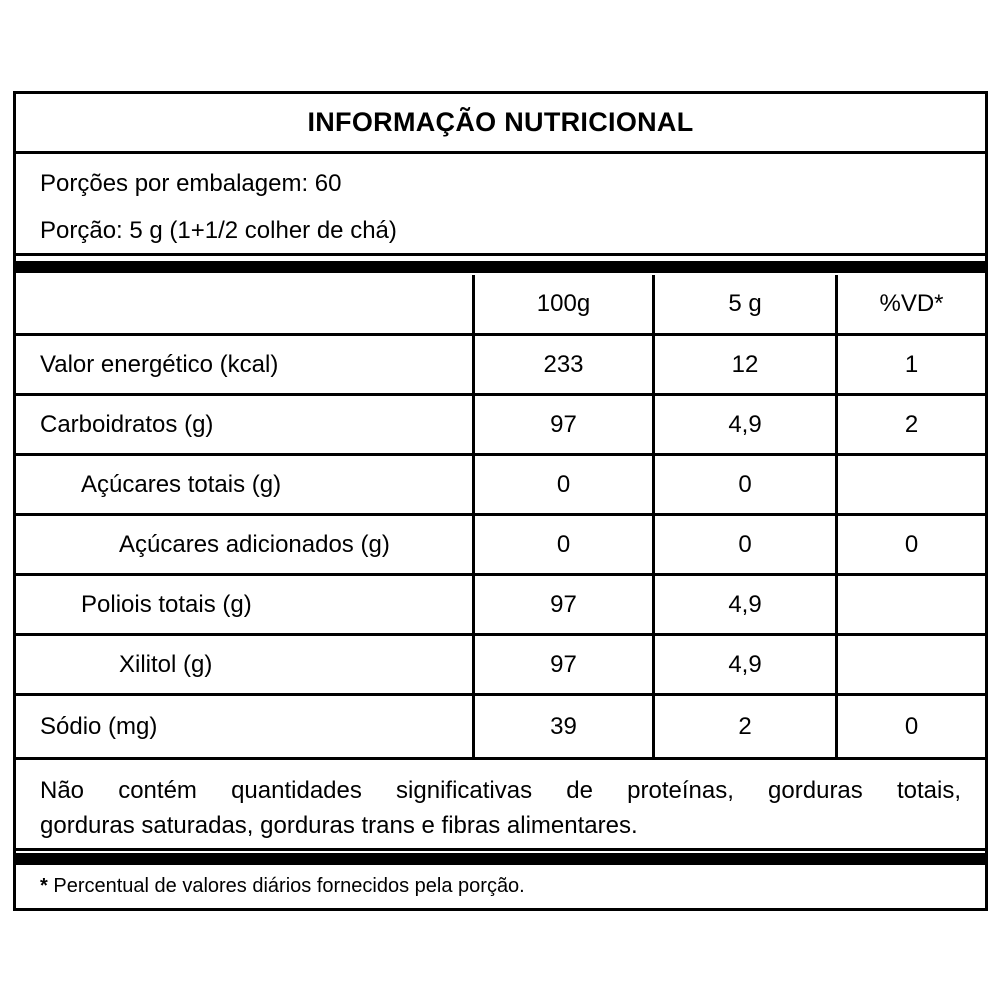 This screenshot has height=1000, width=1000. What do you see at coordinates (254, 544) in the screenshot?
I see `row-label: Açúcares adicionados (g)` at bounding box center [254, 544].